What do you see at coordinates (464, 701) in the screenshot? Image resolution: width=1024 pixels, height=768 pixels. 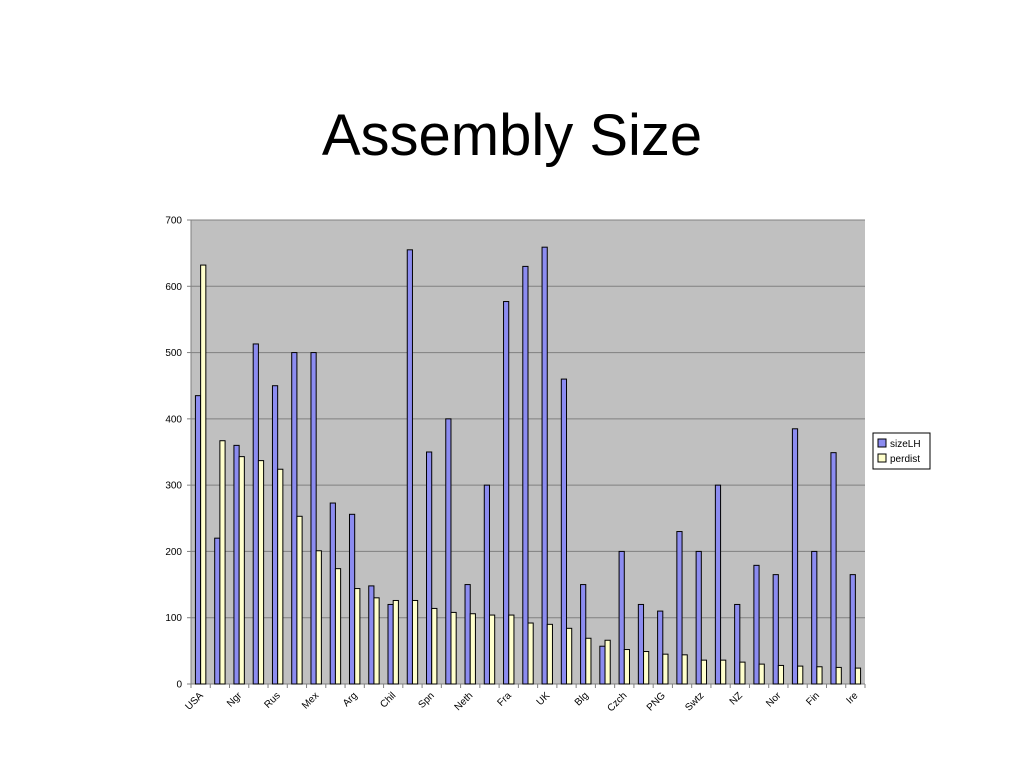 I see `x-tick-label: Neth` at bounding box center [464, 701].